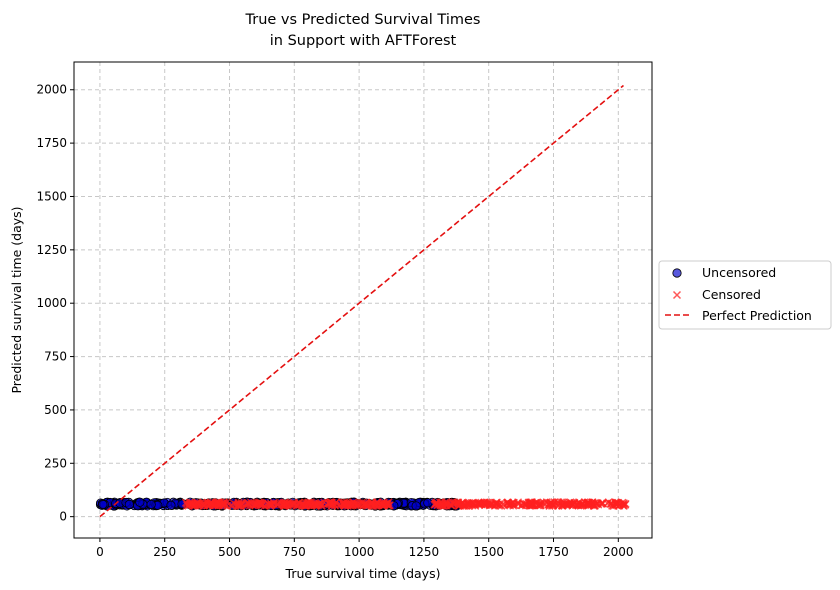 This screenshot has height=590, width=840. What do you see at coordinates (55, 357) in the screenshot?
I see `y-tick-label: 750` at bounding box center [55, 357].